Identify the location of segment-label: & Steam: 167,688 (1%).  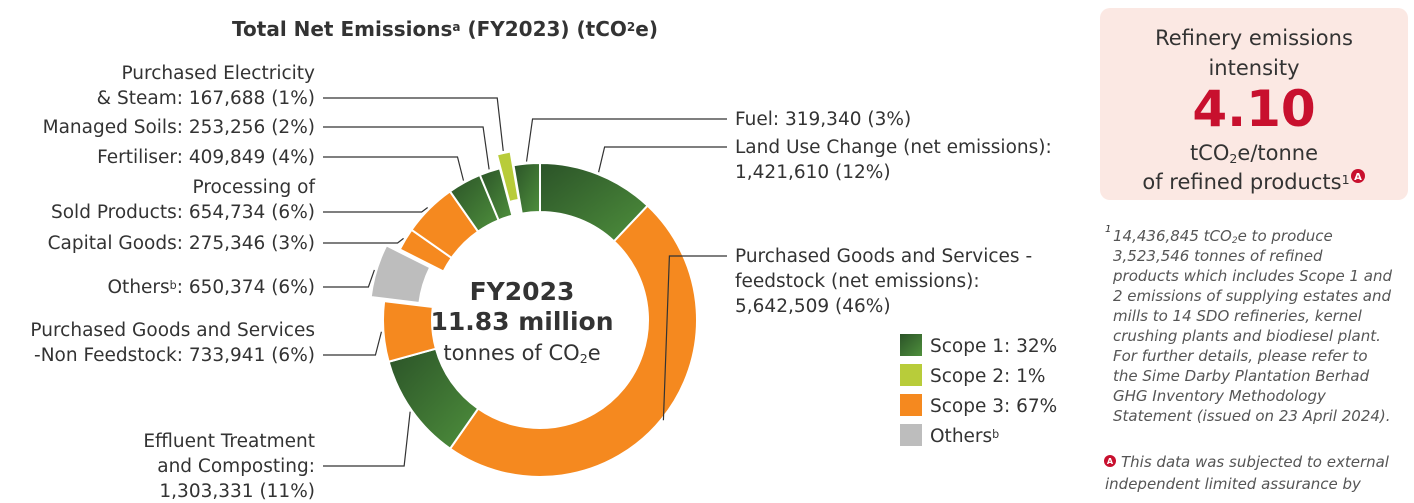
(206, 98).